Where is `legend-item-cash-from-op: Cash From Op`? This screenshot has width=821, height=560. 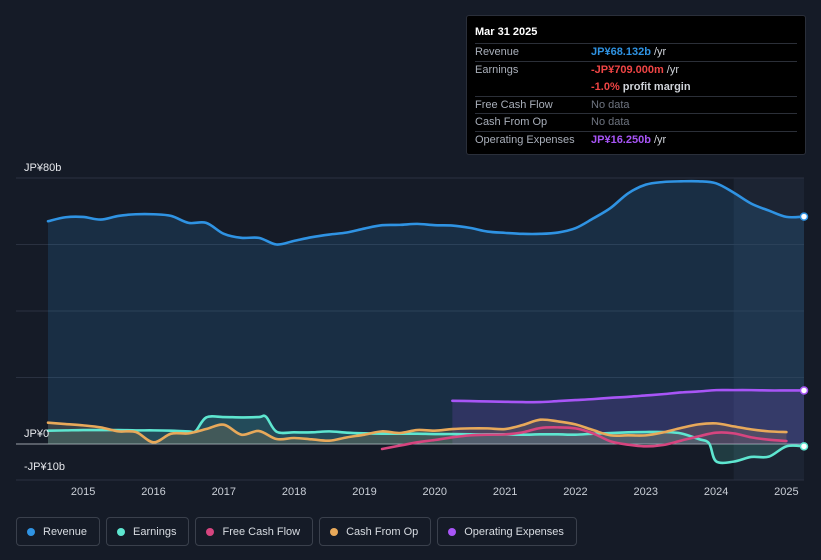 legend-item-cash-from-op: Cash From Op is located at coordinates (375, 531).